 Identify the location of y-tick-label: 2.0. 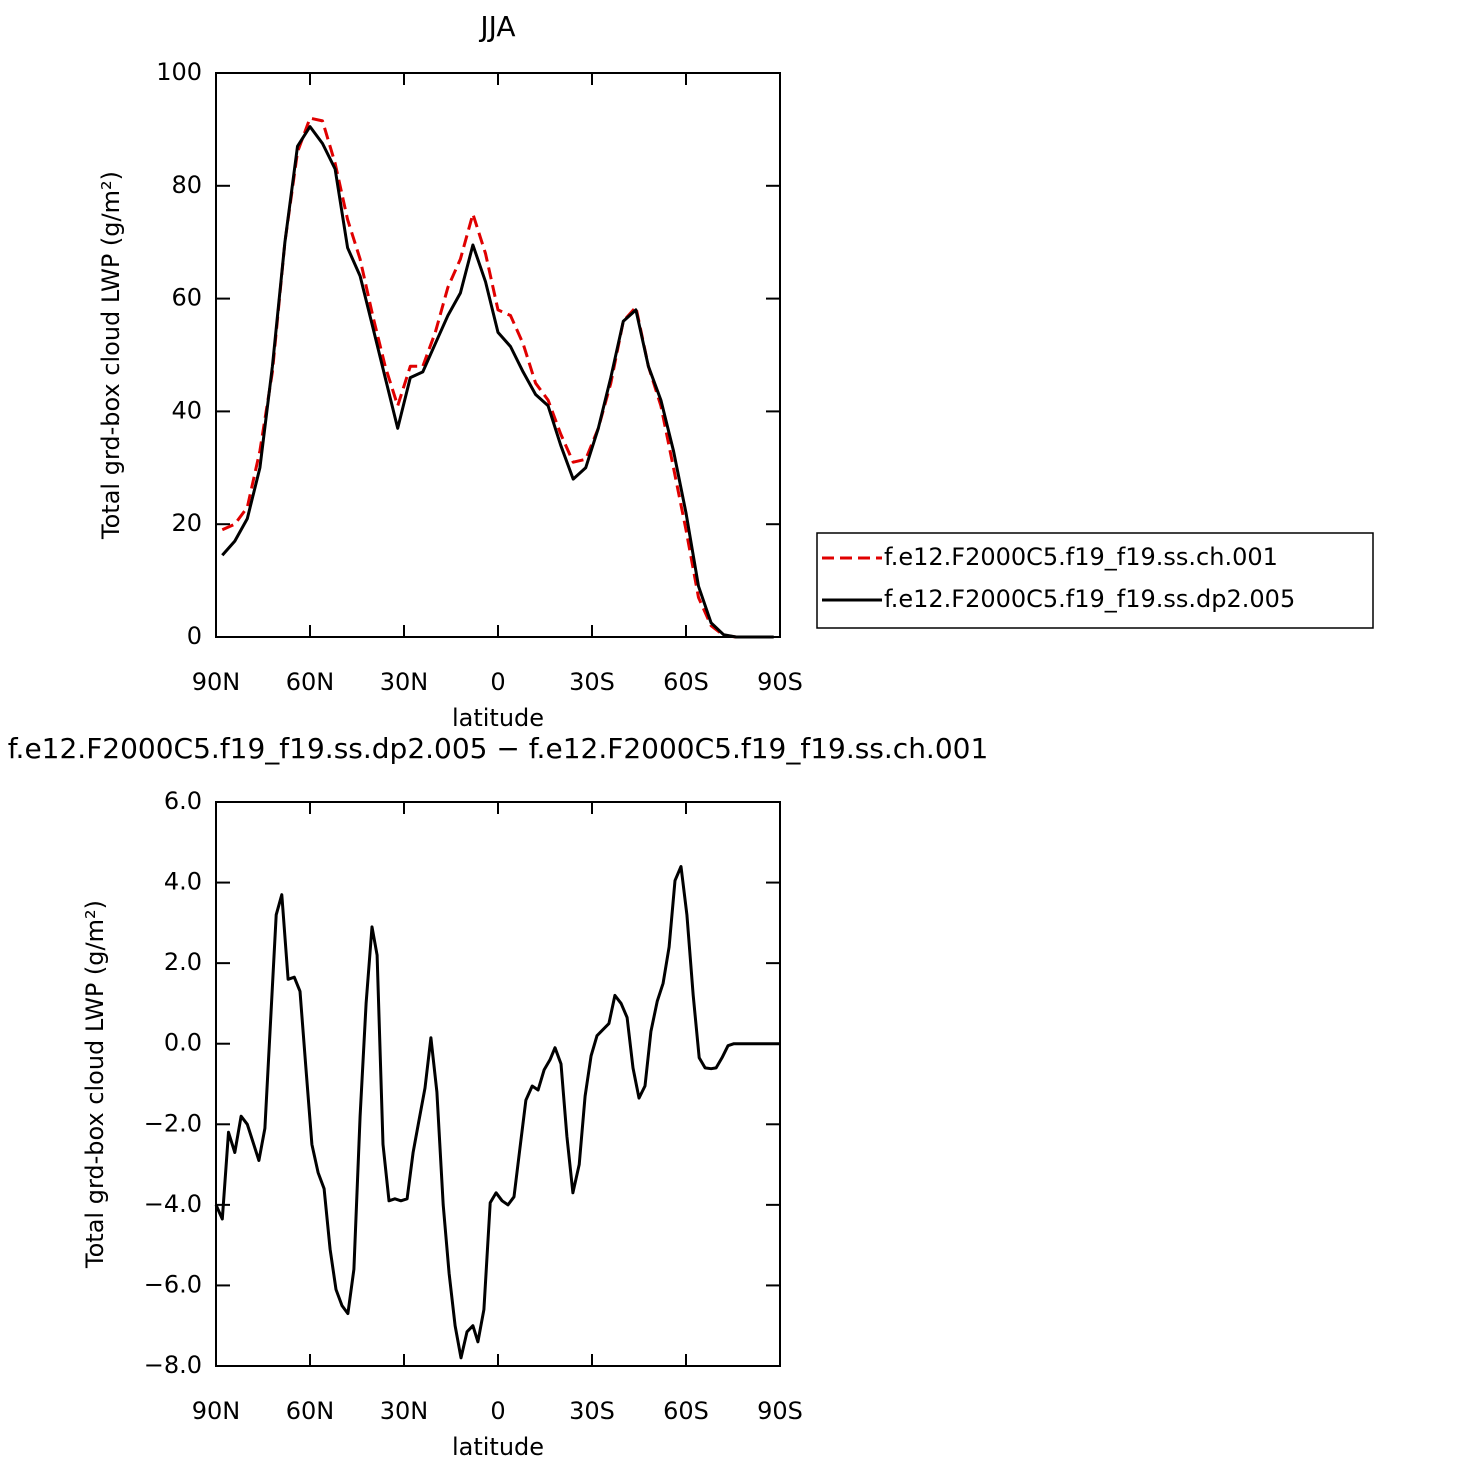
(183, 962).